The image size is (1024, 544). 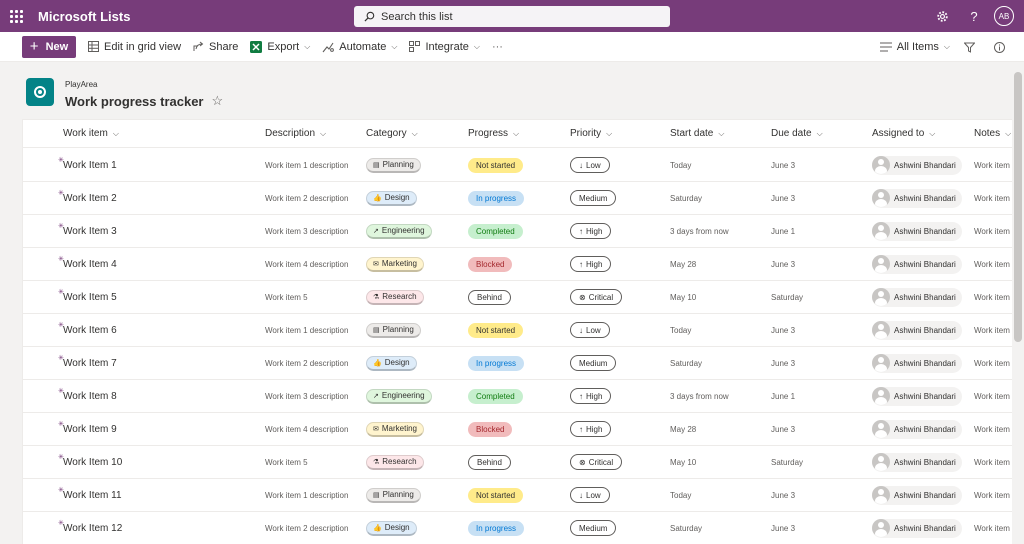 I want to click on work-item-title: Work Item 5, so click(x=90, y=297).